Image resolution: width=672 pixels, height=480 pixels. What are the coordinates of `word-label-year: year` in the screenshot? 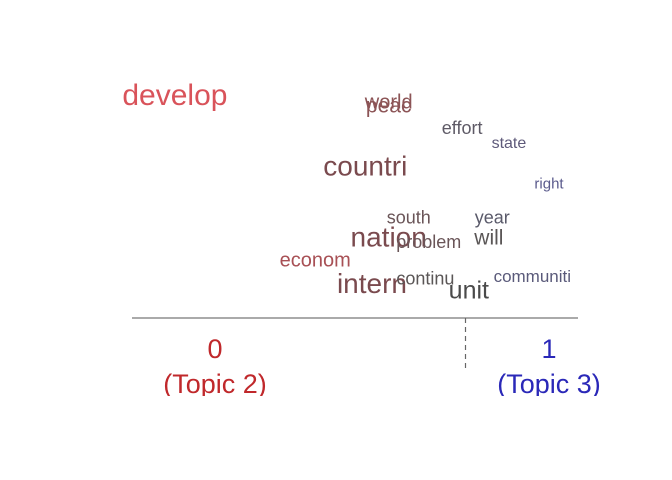 It's located at (492, 218).